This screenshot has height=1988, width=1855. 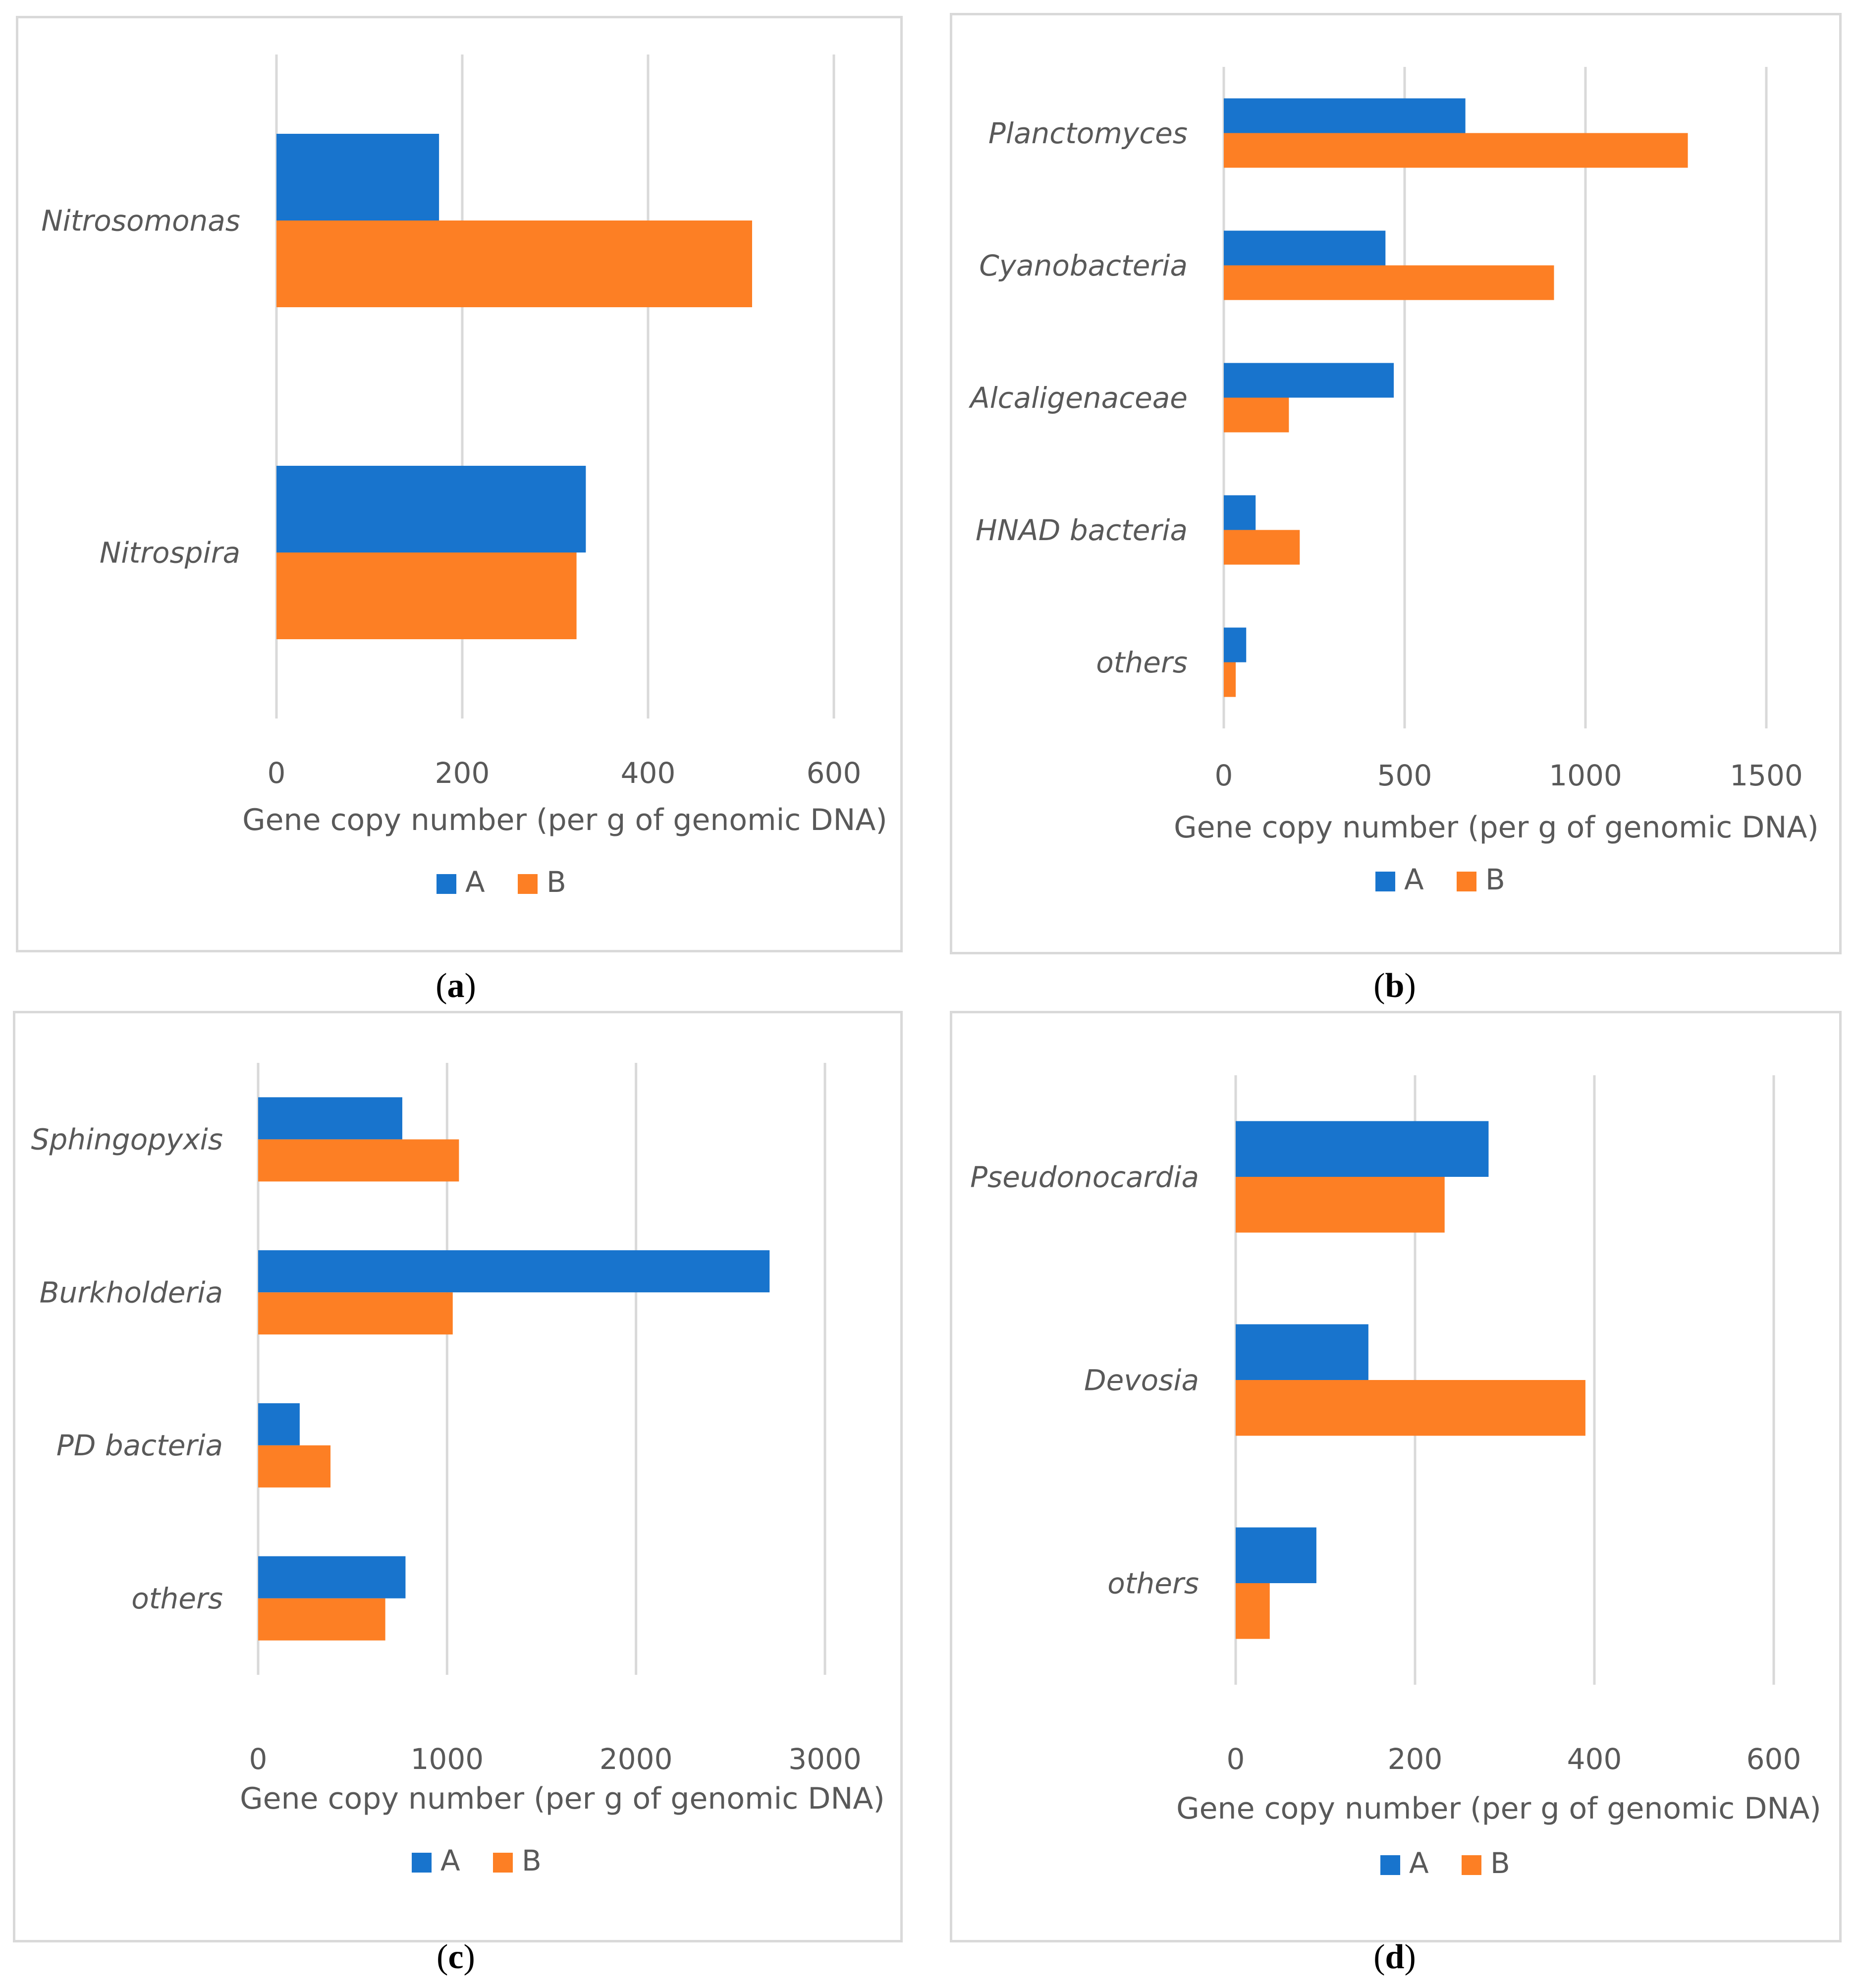 What do you see at coordinates (1153, 1583) in the screenshot?
I see `category-label-d-2: others` at bounding box center [1153, 1583].